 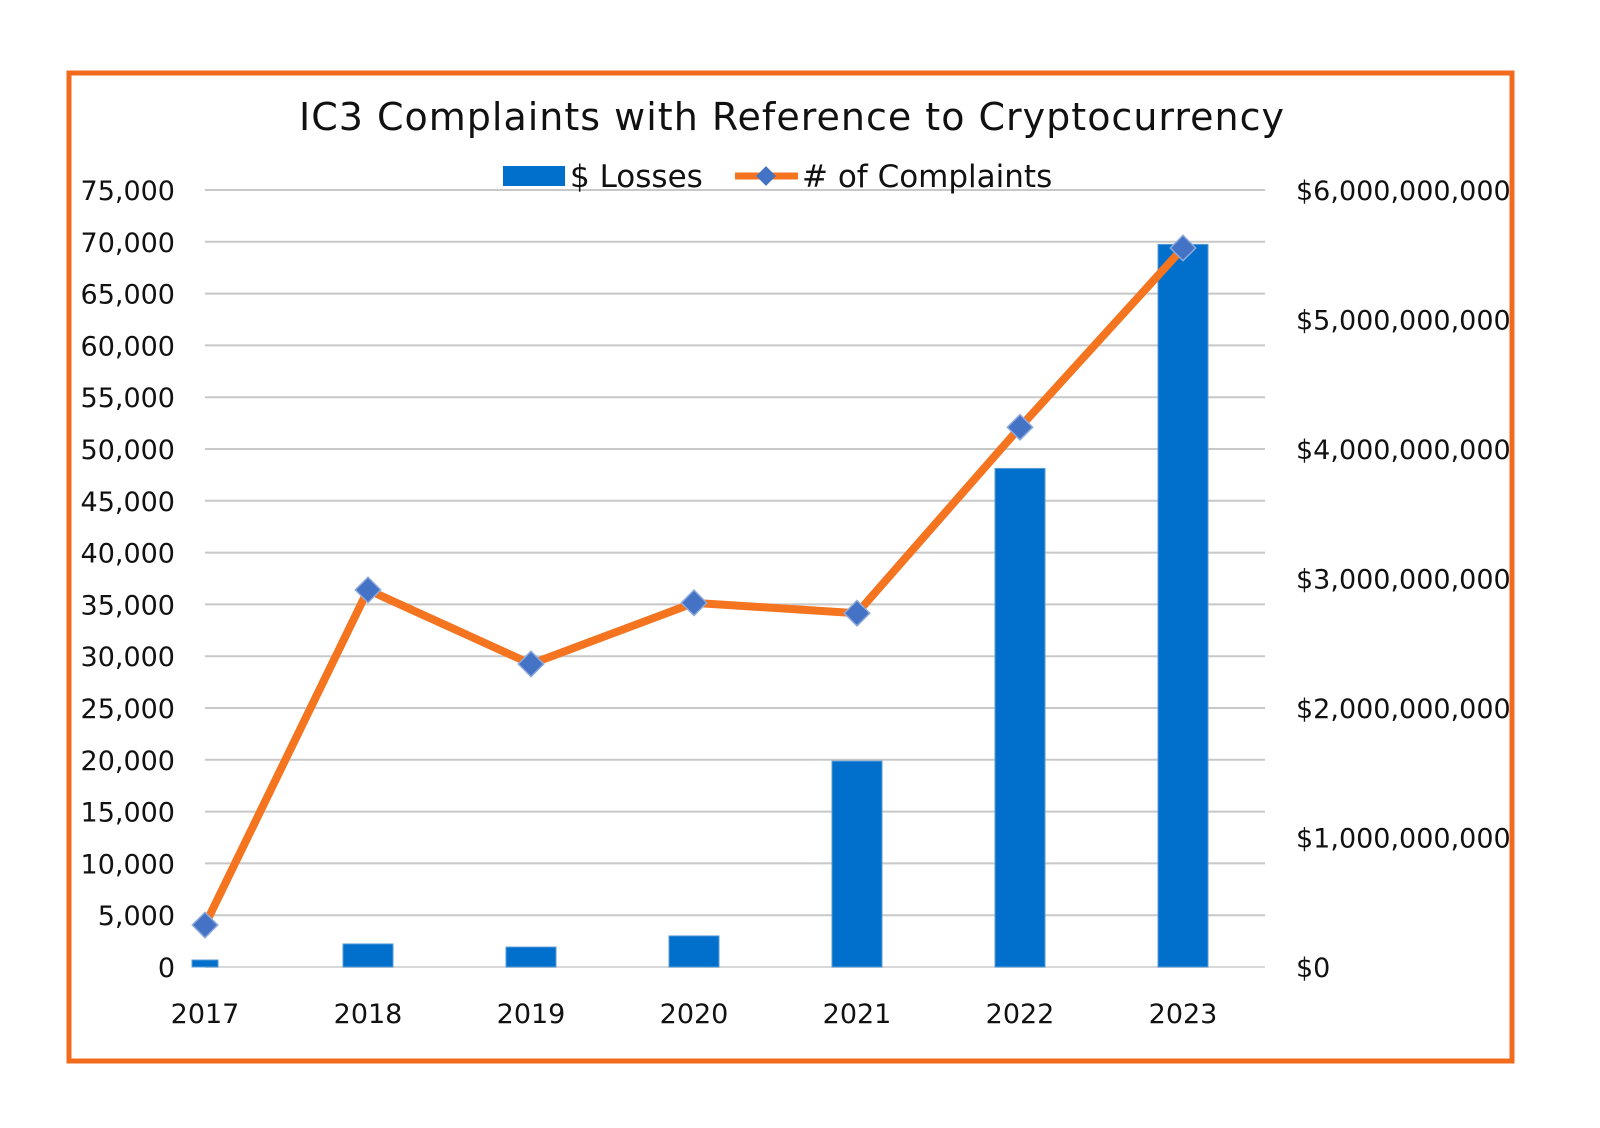 I want to click on right-tick-label: $6,000,000,000, so click(x=1403, y=191).